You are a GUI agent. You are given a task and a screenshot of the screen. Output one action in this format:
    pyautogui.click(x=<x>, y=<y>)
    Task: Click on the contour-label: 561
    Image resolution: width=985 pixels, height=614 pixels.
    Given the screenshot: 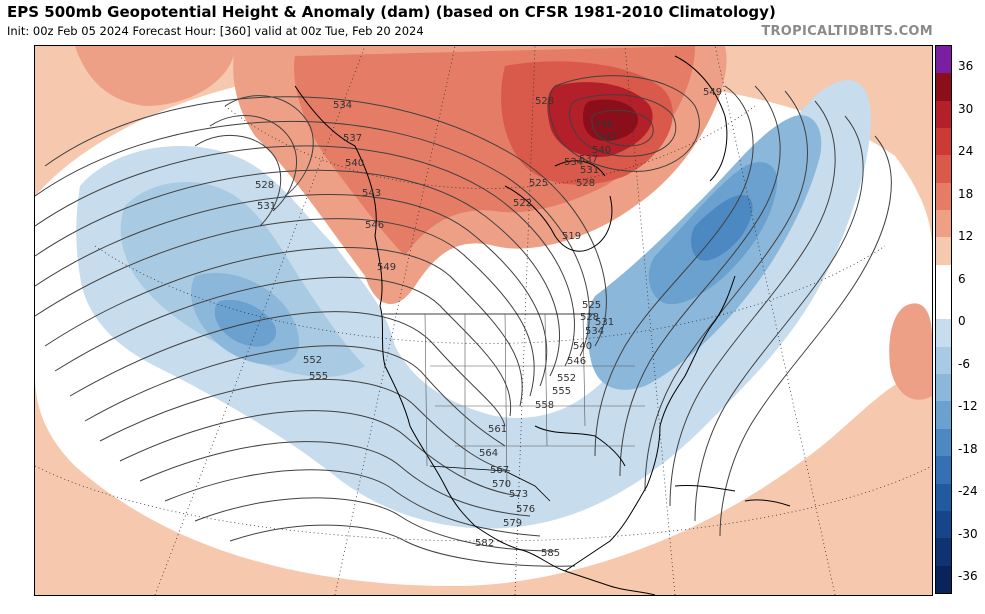 What is the action you would take?
    pyautogui.click(x=497, y=429)
    